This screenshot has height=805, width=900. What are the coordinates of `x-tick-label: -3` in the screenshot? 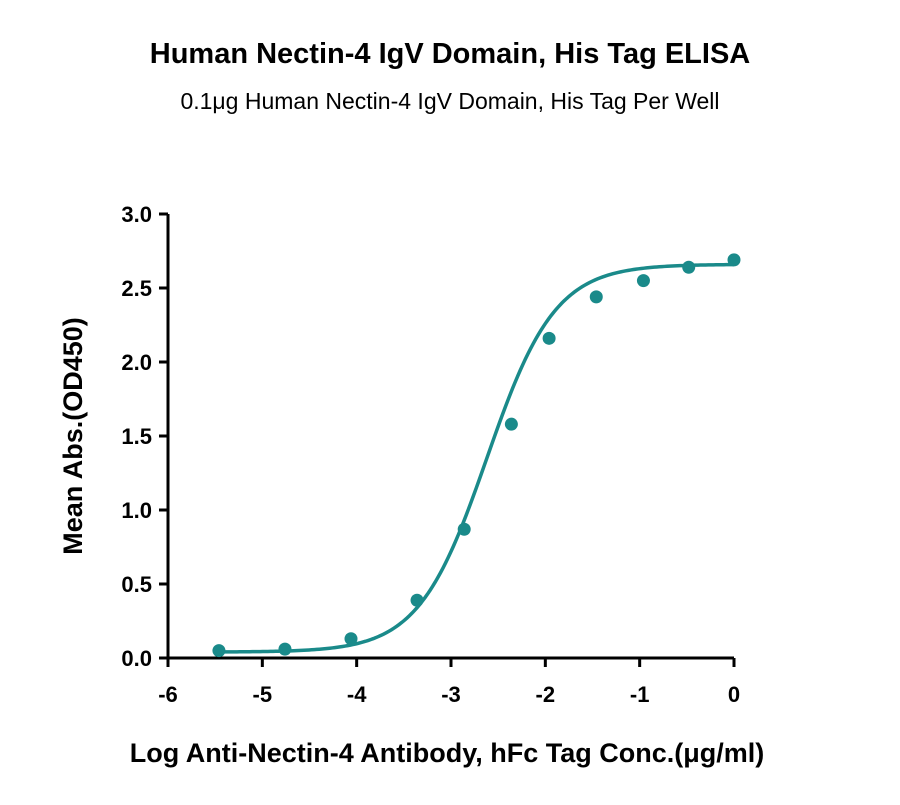 It's located at (451, 694).